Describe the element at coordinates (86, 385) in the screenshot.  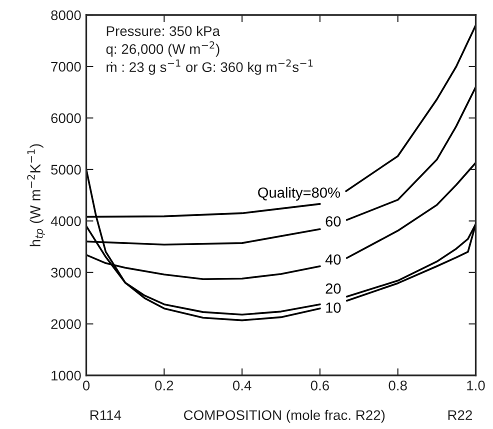
I see `x-tick-label: 0` at that location.